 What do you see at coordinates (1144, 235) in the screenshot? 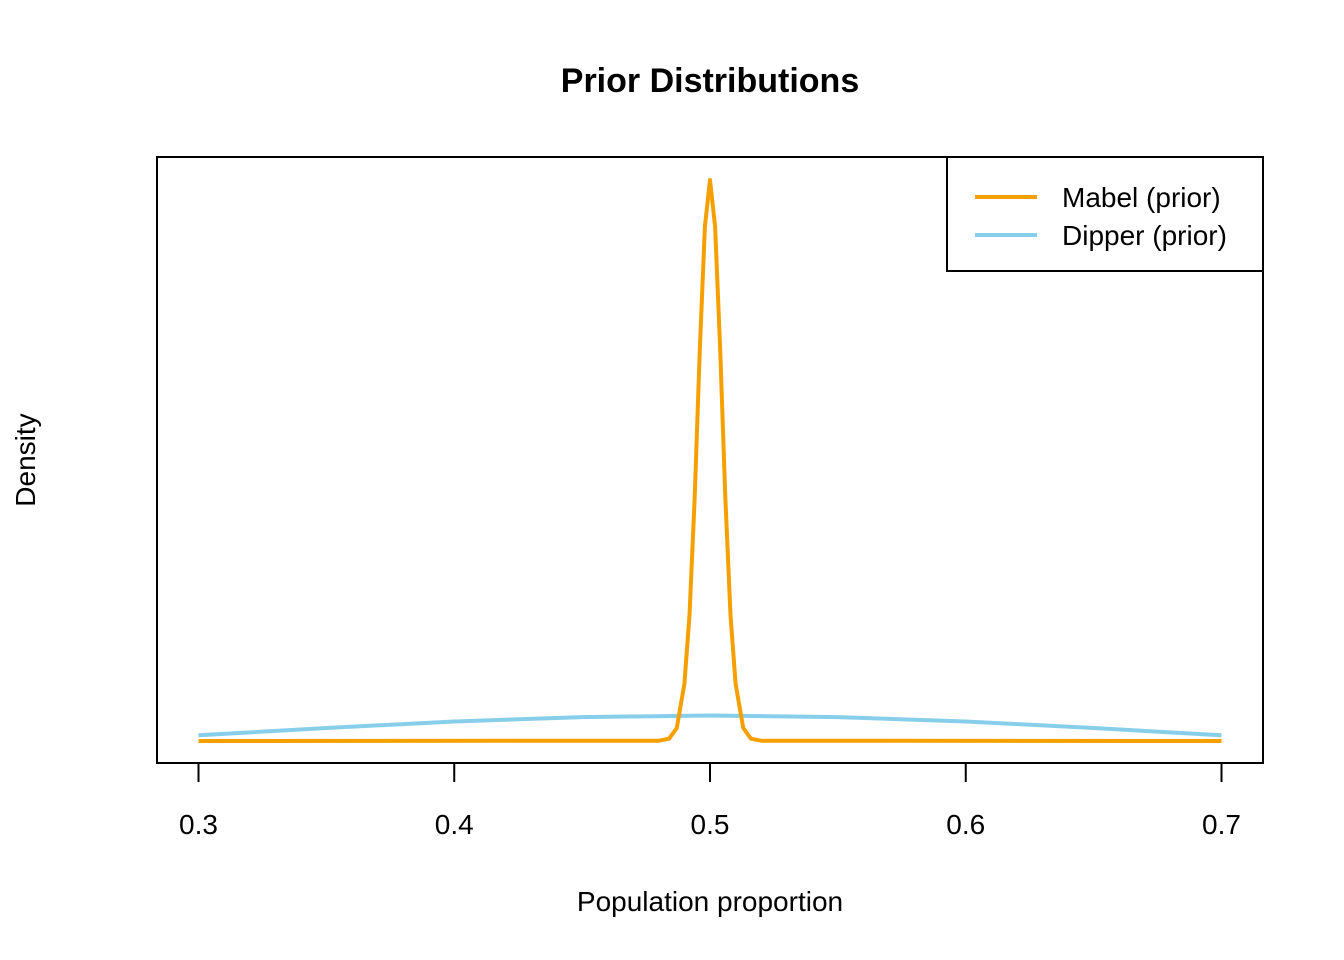
I see `legend-label-dipper: Dipper (prior)` at bounding box center [1144, 235].